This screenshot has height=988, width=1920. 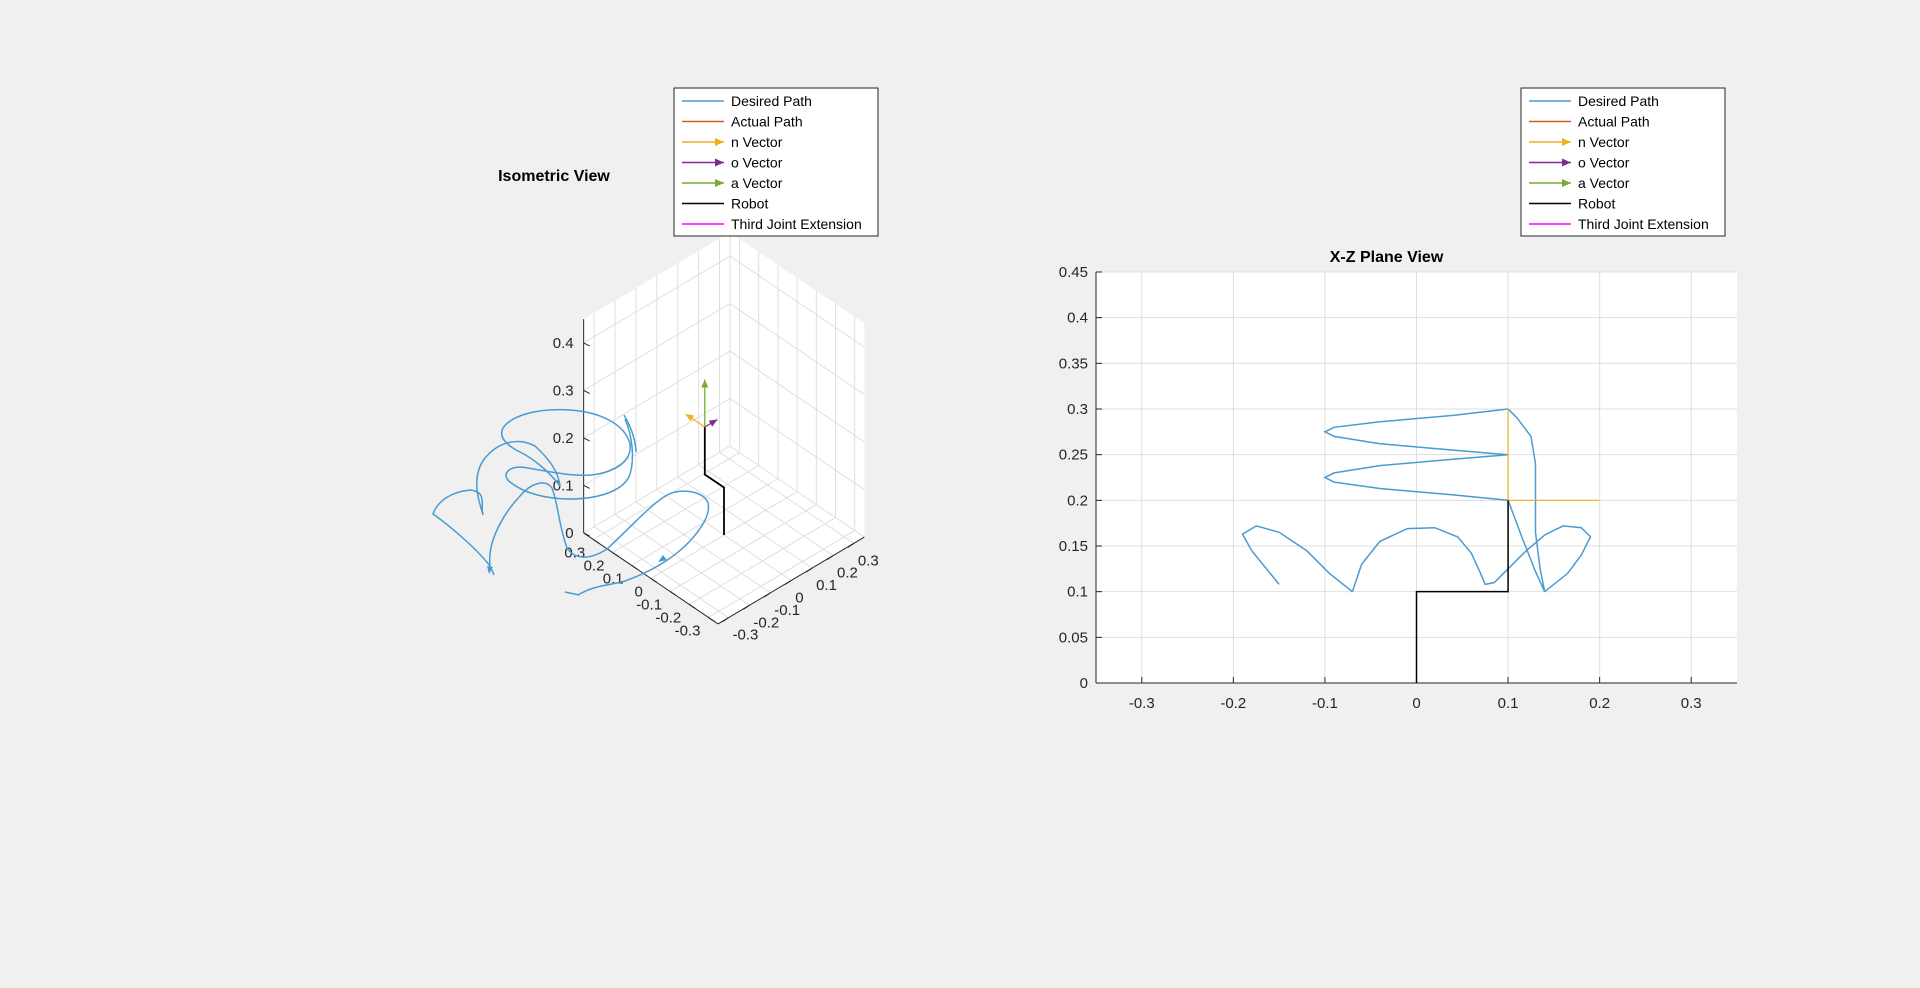 What do you see at coordinates (787, 610) in the screenshot?
I see `y-tick-label: -0.1` at bounding box center [787, 610].